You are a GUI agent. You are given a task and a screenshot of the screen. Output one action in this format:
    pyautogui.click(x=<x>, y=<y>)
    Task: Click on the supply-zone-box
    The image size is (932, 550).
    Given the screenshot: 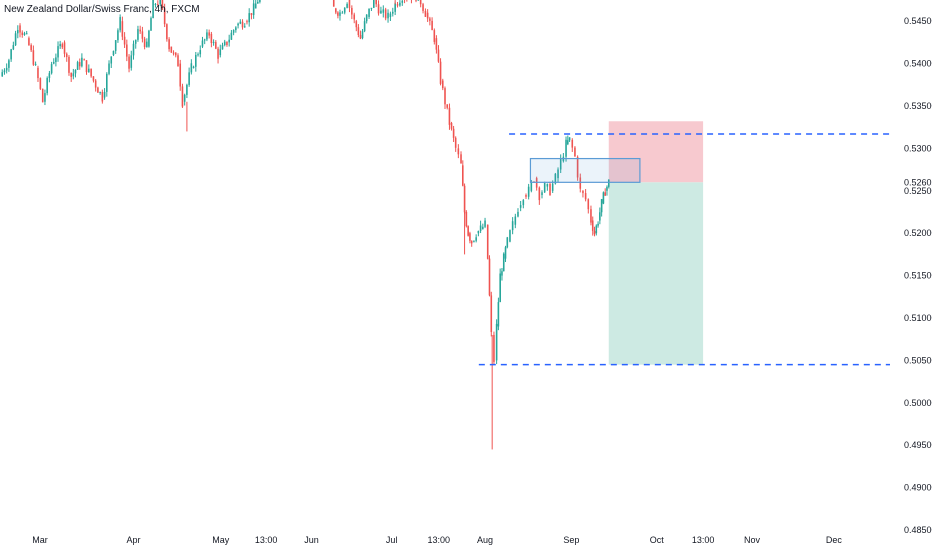 What is the action you would take?
    pyautogui.click(x=585, y=170)
    